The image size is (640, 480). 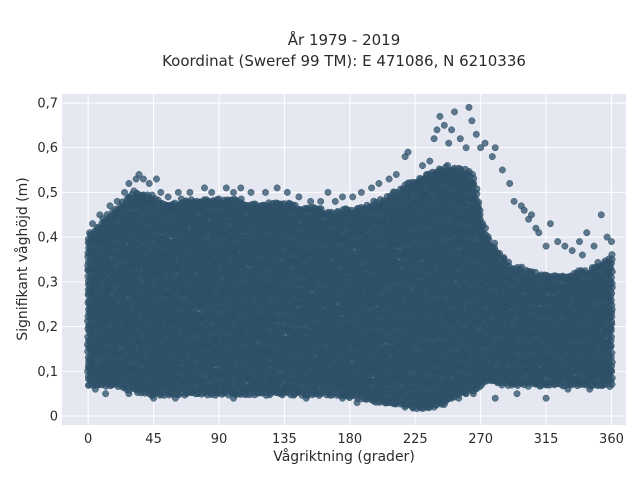 I want to click on chart-title: År 1979 - 2019, so click(x=344, y=39).